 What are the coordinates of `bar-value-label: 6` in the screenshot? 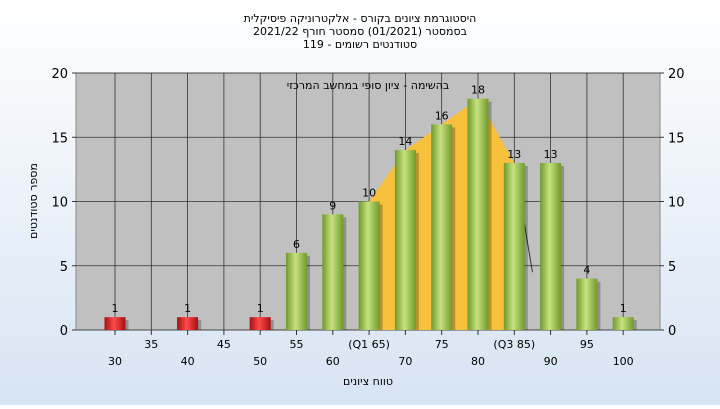 It's located at (296, 244).